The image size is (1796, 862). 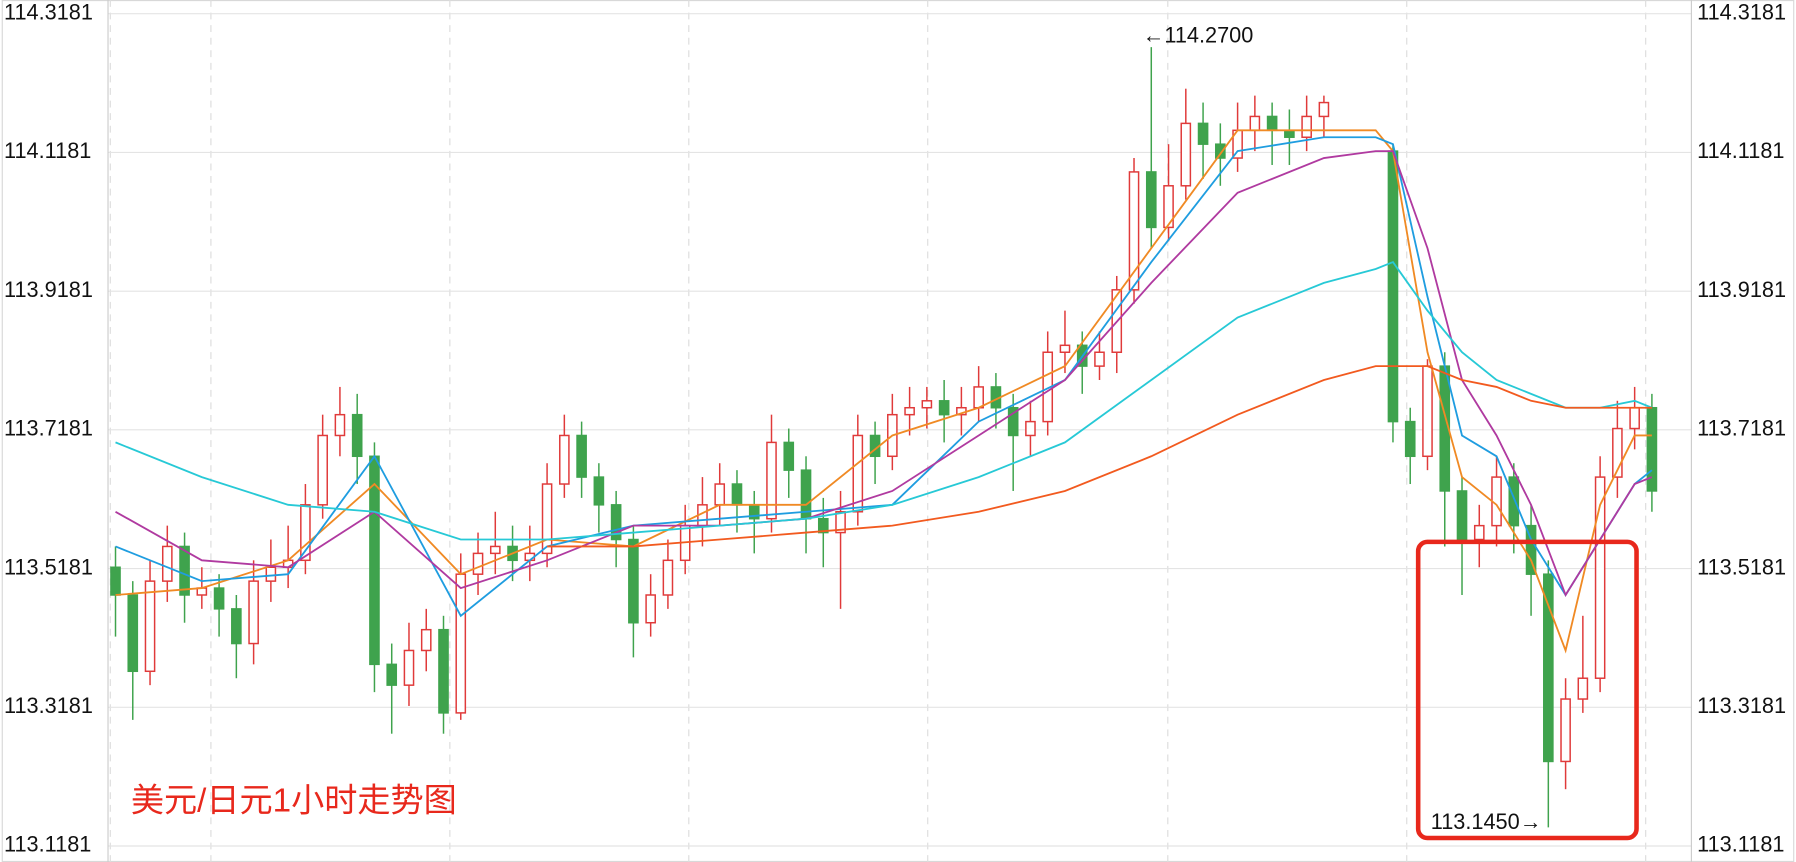 I want to click on chart-title: 美元/日元1小时走势图, so click(x=294, y=800).